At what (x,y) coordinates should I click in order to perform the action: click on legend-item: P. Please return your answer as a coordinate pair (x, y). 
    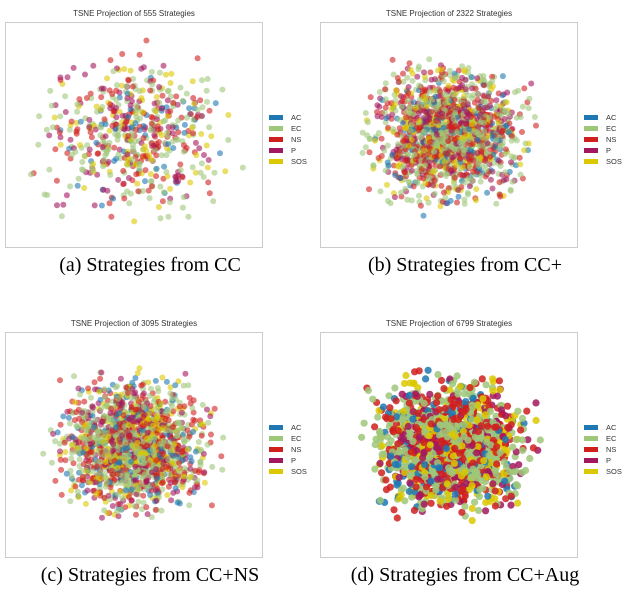
    Looking at the image, I should click on (288, 460).